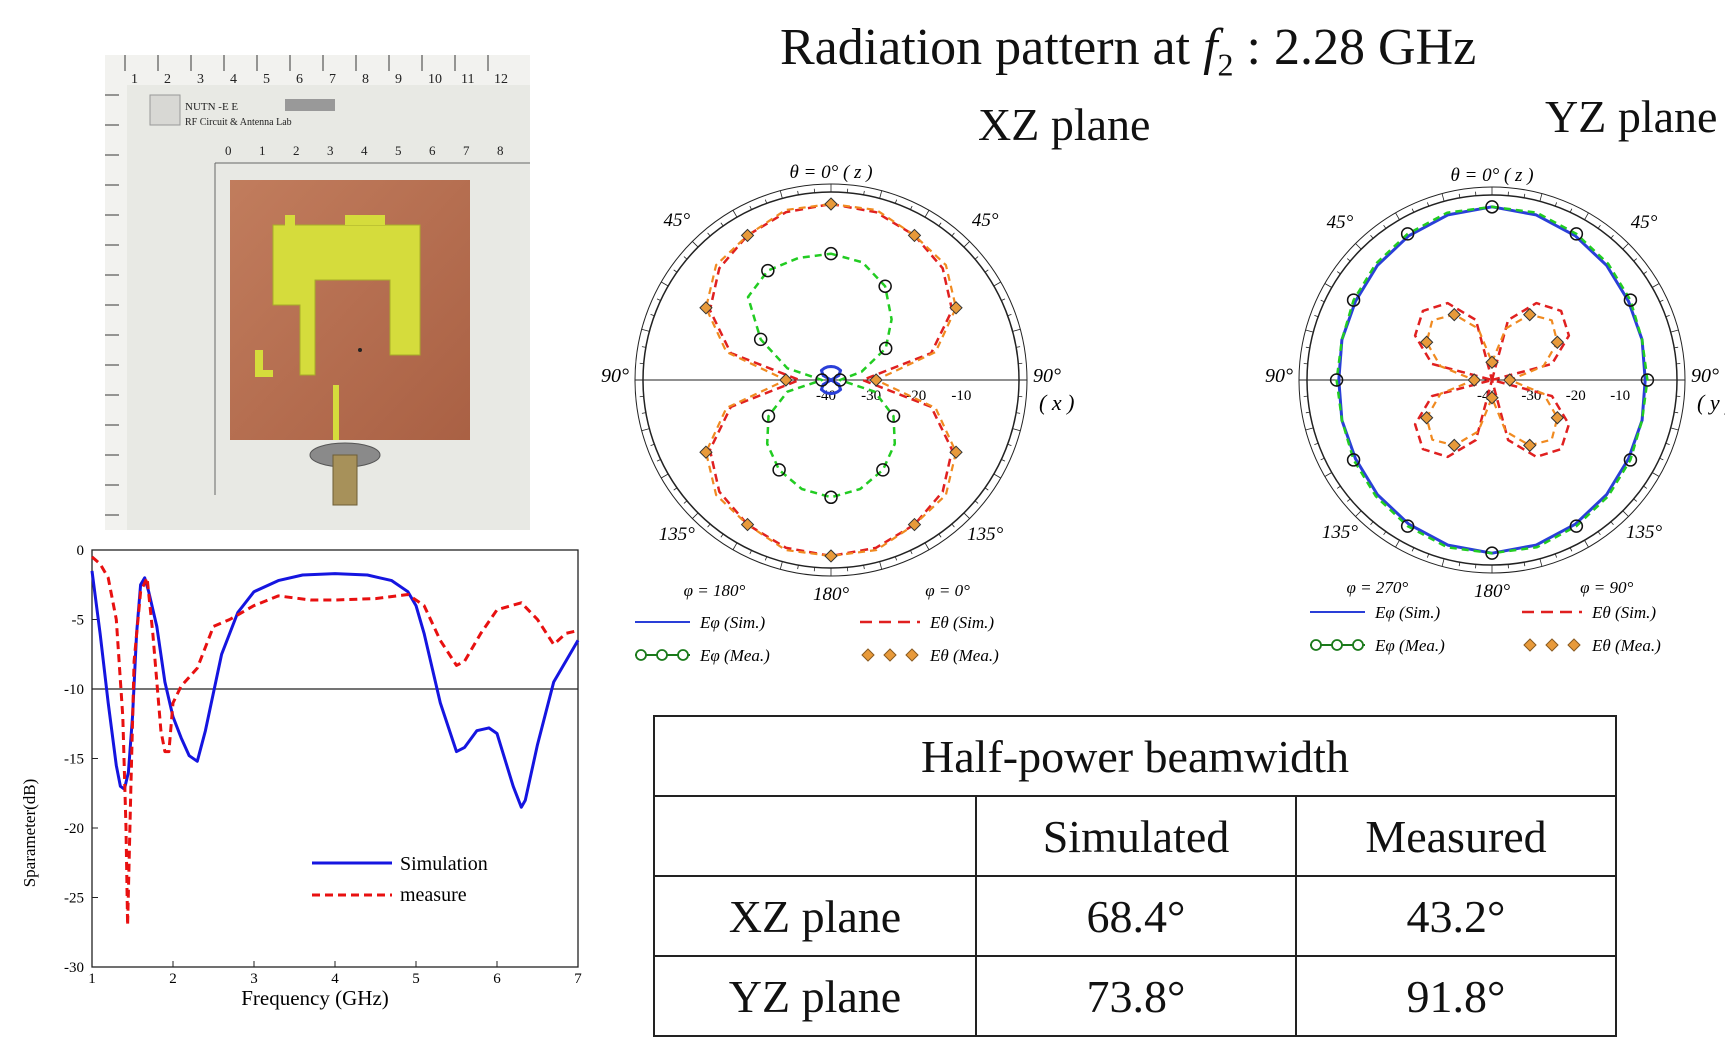 This screenshot has width=1725, height=1037. Describe the element at coordinates (1574, 645) in the screenshot. I see `legend-marker-diamond` at that location.